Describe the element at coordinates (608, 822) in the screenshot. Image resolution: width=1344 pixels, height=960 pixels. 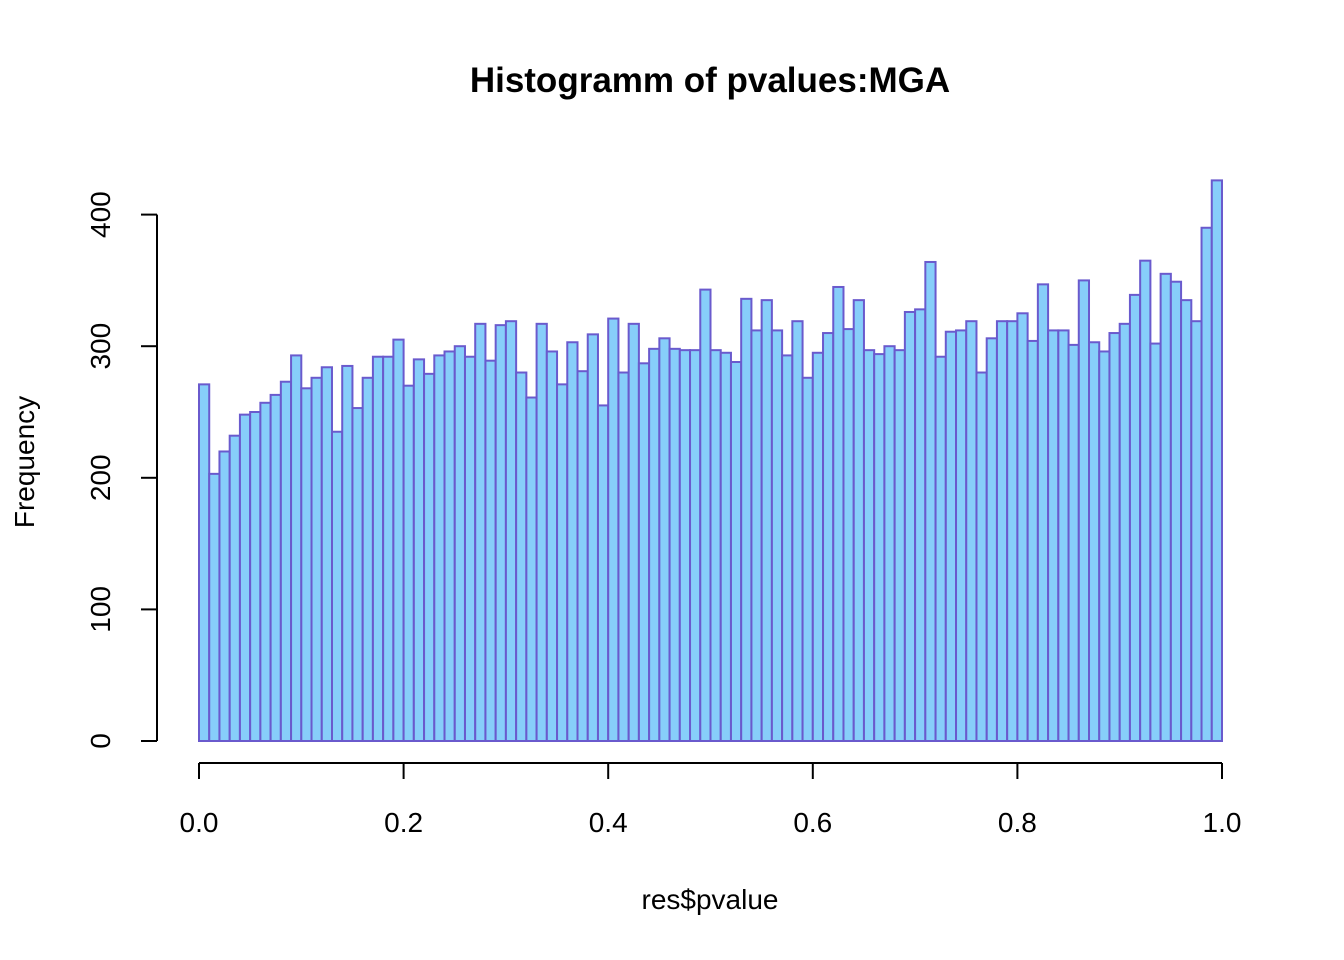
I see `x-tick-label: 0.4` at that location.